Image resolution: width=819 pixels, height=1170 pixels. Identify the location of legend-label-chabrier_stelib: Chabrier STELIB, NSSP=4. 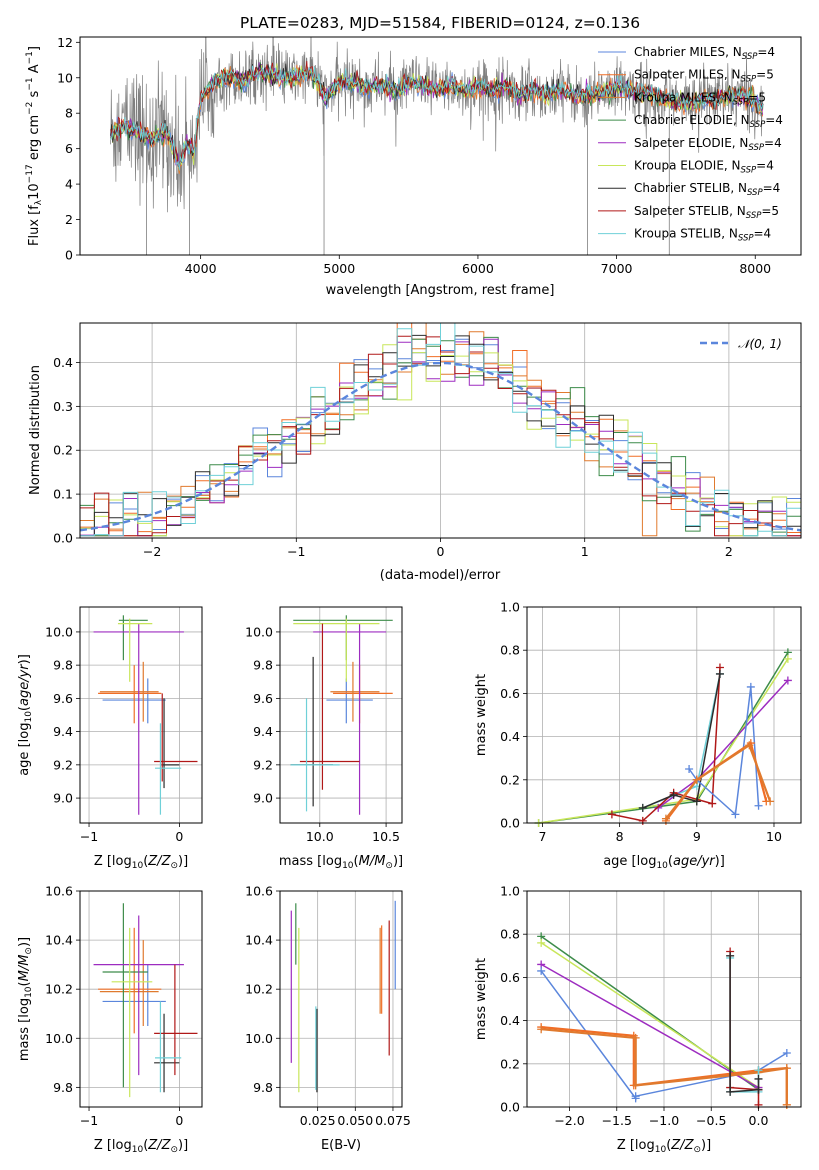
(707, 189).